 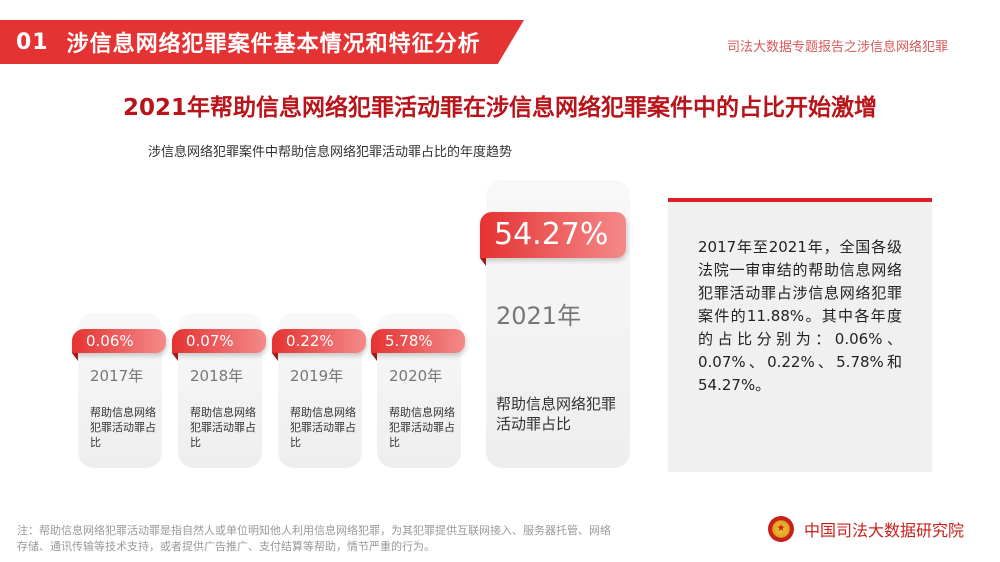 What do you see at coordinates (539, 316) in the screenshot?
I see `year-label: 2021年` at bounding box center [539, 316].